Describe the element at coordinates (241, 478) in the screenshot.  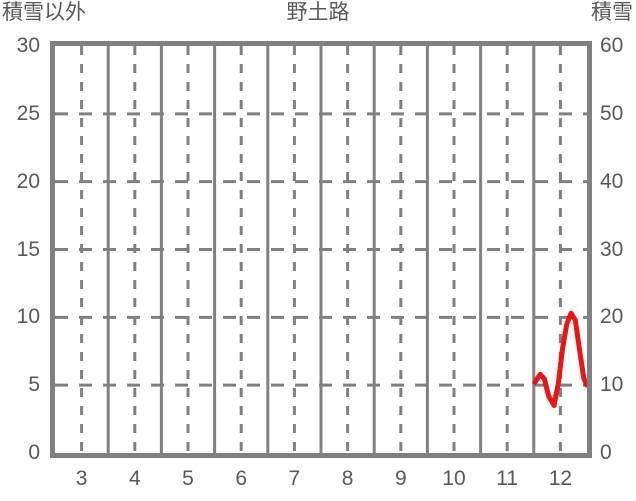
I see `x-axis-tick-6: 6` at that location.